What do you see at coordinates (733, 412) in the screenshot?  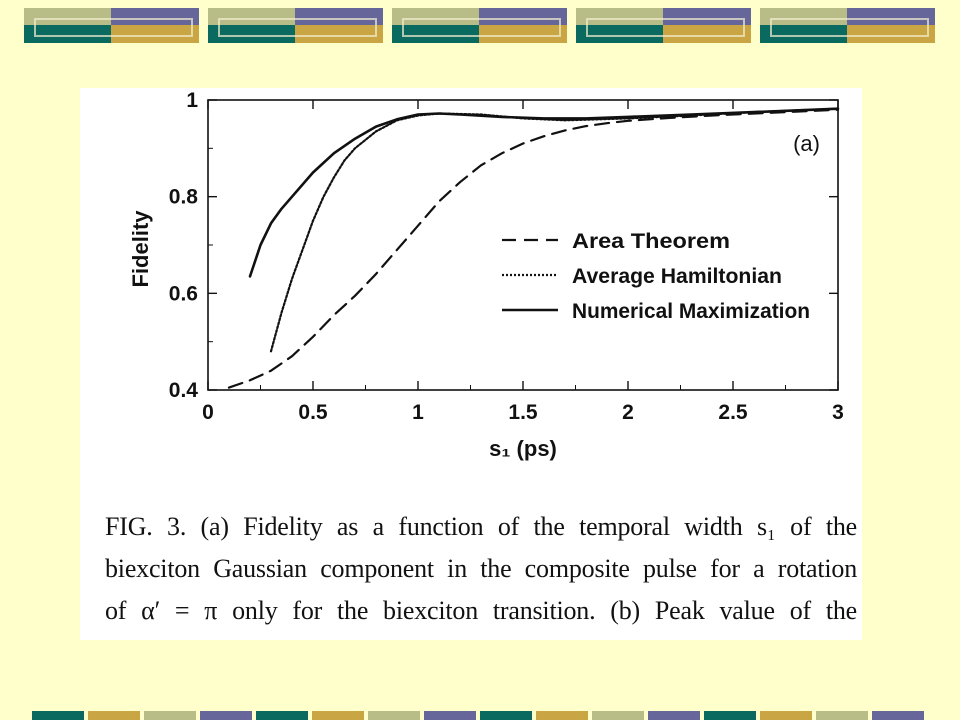 I see `x-tick-label: 2.5` at bounding box center [733, 412].